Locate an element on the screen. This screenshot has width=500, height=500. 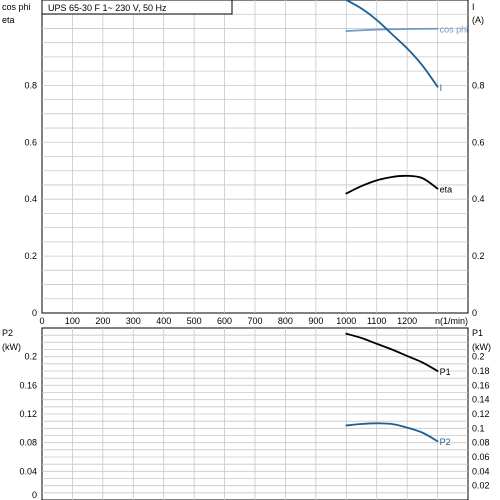
series-line-p2 is located at coordinates (392, 432).